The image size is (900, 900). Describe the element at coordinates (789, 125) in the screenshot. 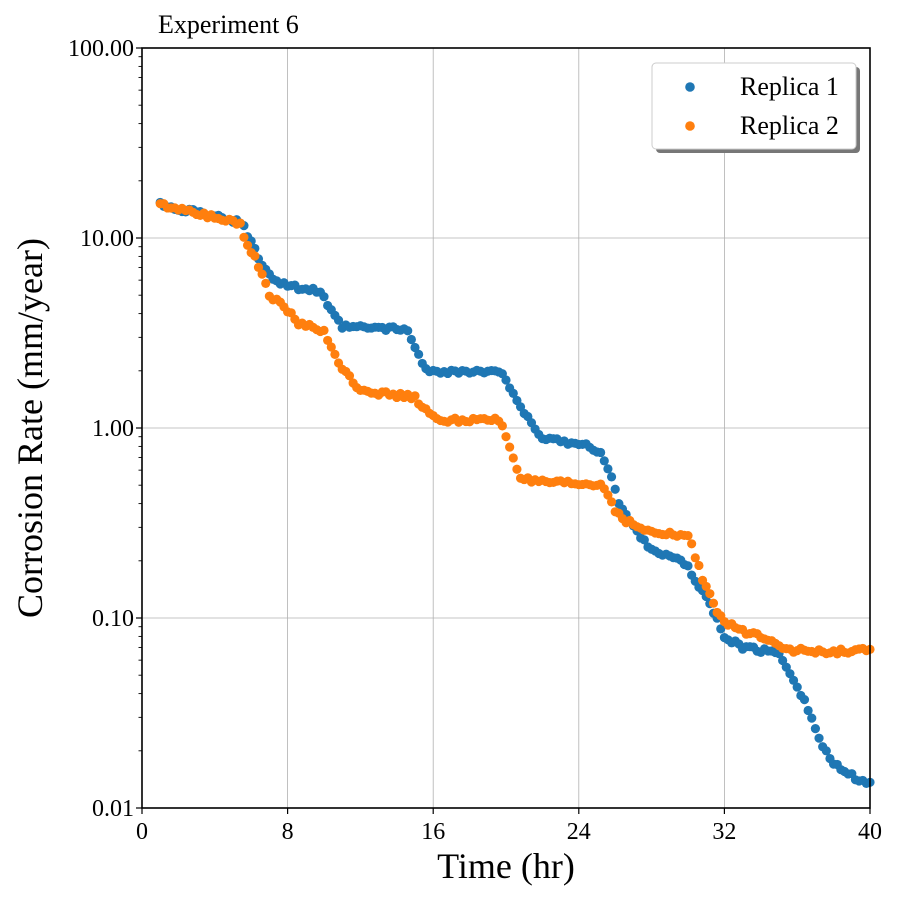

I see `legend-label-replica-2: Replica 2` at that location.